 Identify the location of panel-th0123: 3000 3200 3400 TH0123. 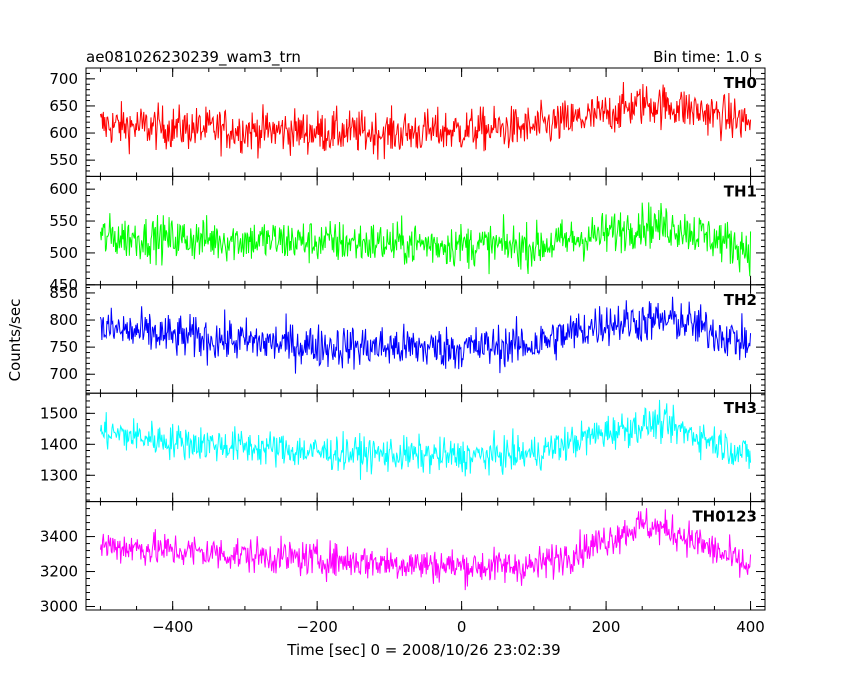
(403, 558).